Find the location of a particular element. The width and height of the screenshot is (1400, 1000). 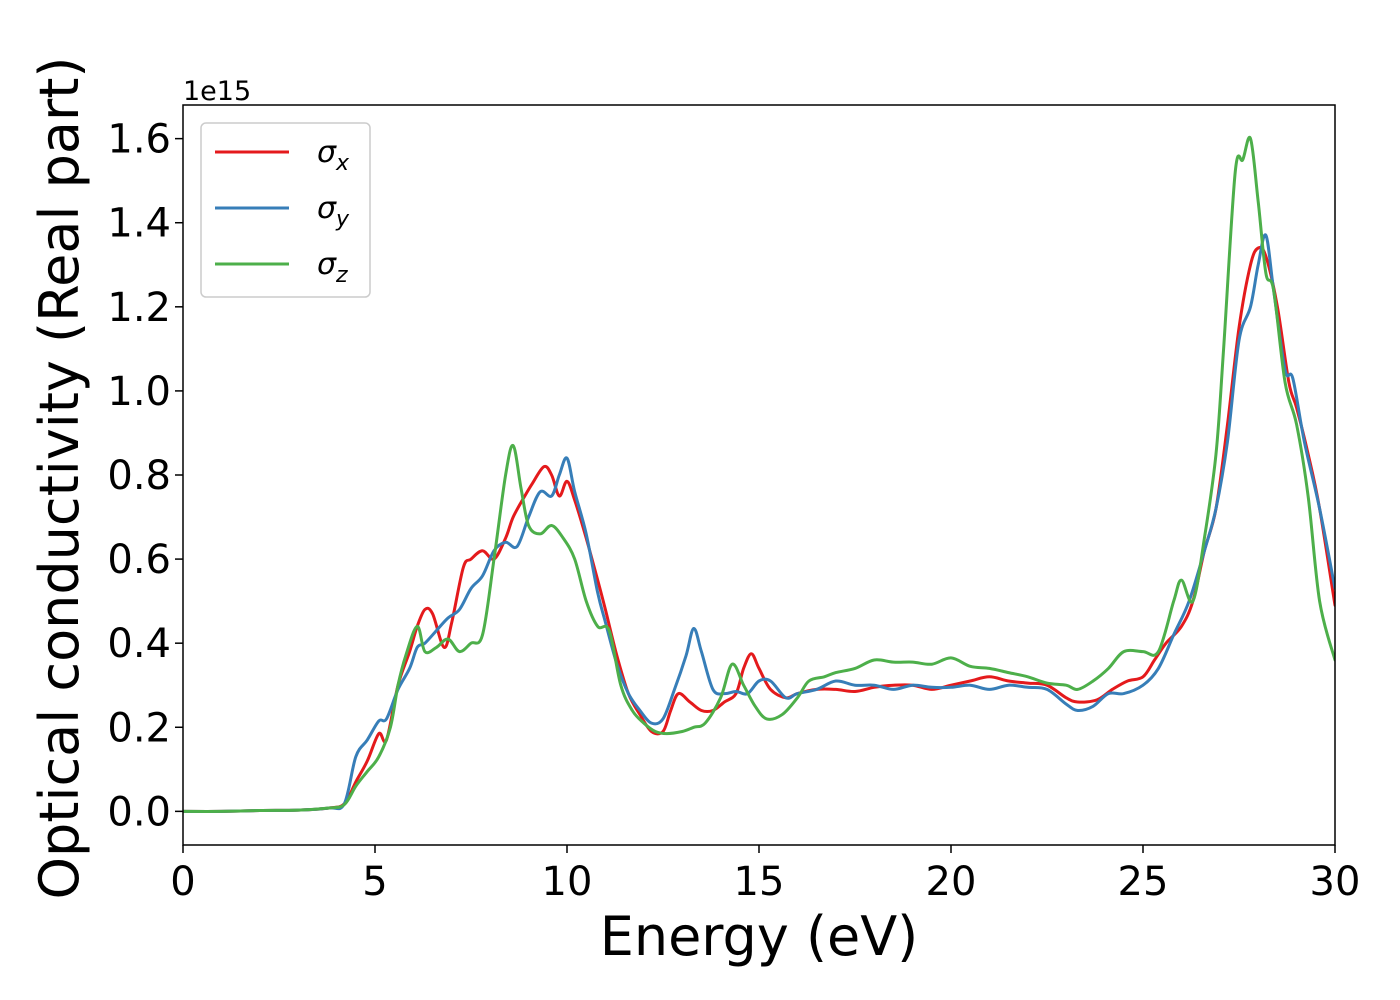

x-tick-label: 30 is located at coordinates (1335, 882).